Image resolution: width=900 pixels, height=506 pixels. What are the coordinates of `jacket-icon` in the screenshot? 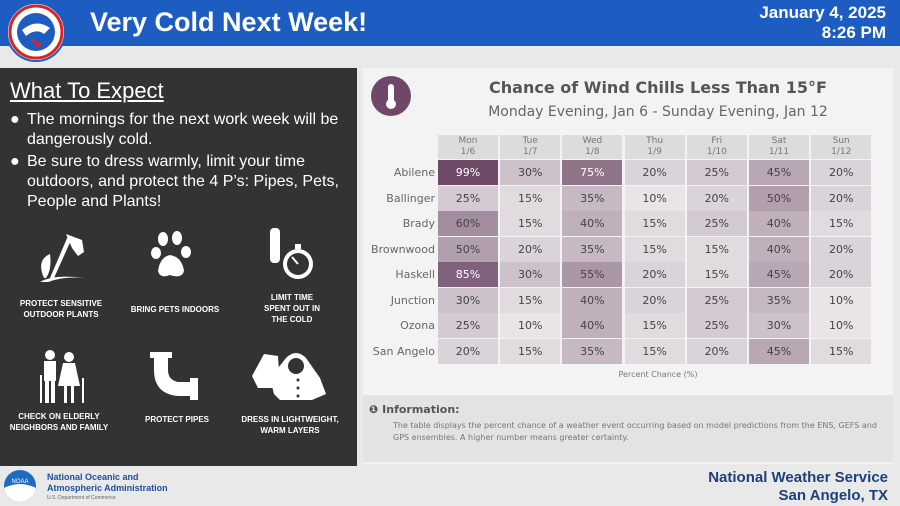 It's located at (289, 376).